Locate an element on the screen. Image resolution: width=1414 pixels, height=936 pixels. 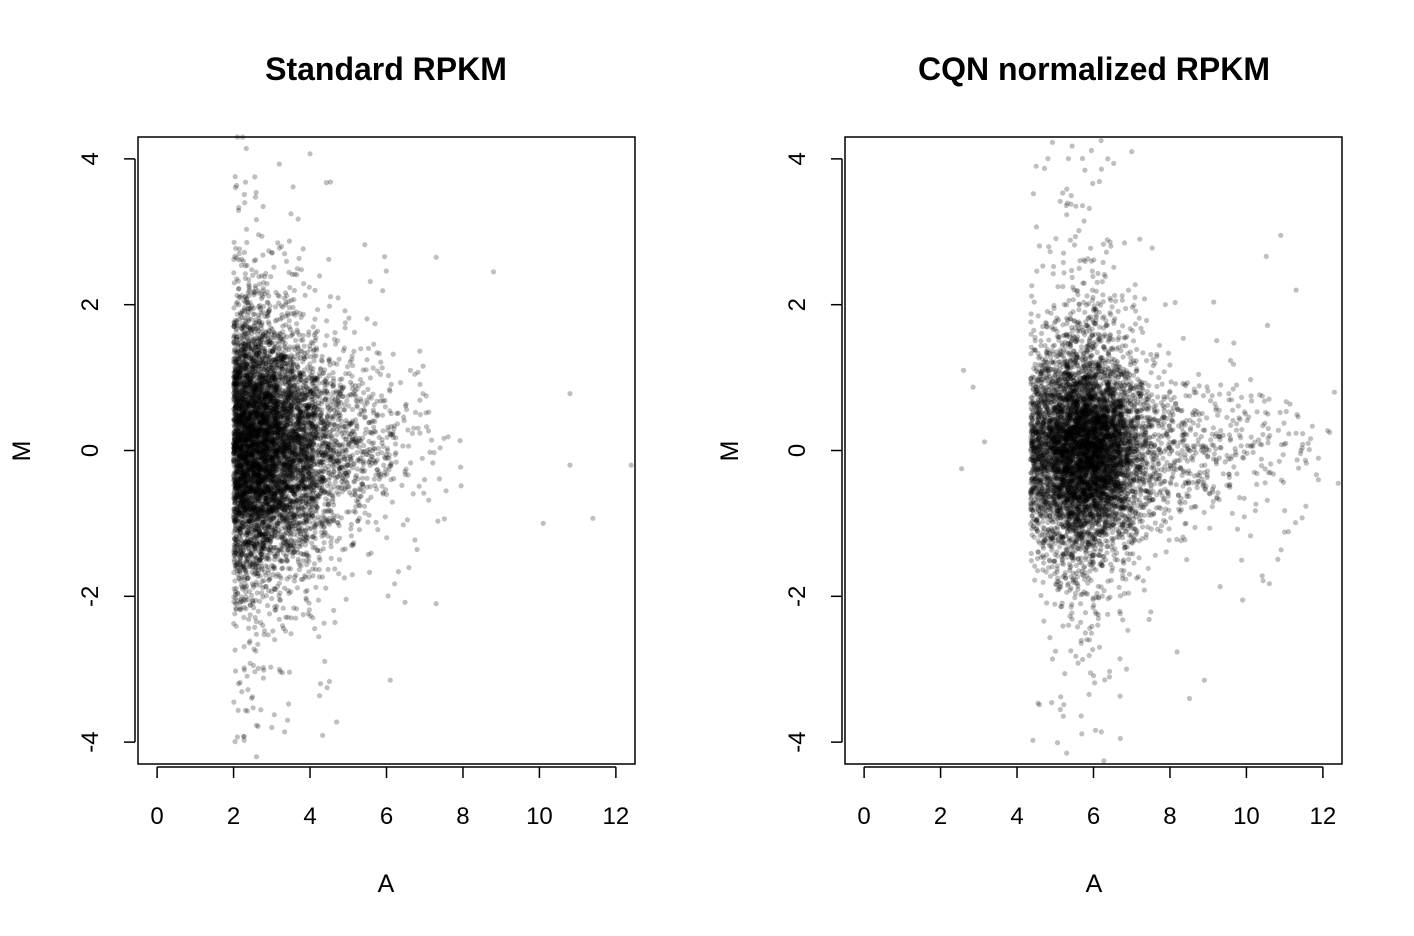
x-axis-label: A is located at coordinates (386, 884).